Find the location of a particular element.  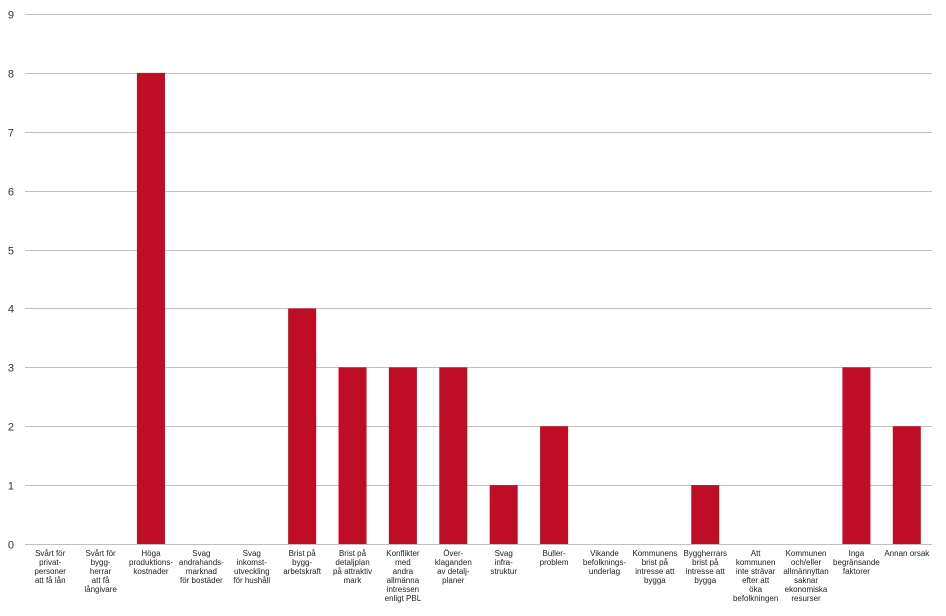

x-tick-label: Byggherrars brist på intresse att bygga is located at coordinates (705, 567).